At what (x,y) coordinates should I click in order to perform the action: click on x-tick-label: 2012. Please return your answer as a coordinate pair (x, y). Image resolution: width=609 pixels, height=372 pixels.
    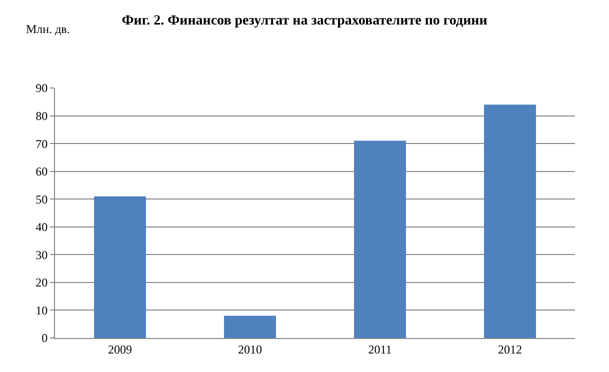
    Looking at the image, I should click on (510, 349).